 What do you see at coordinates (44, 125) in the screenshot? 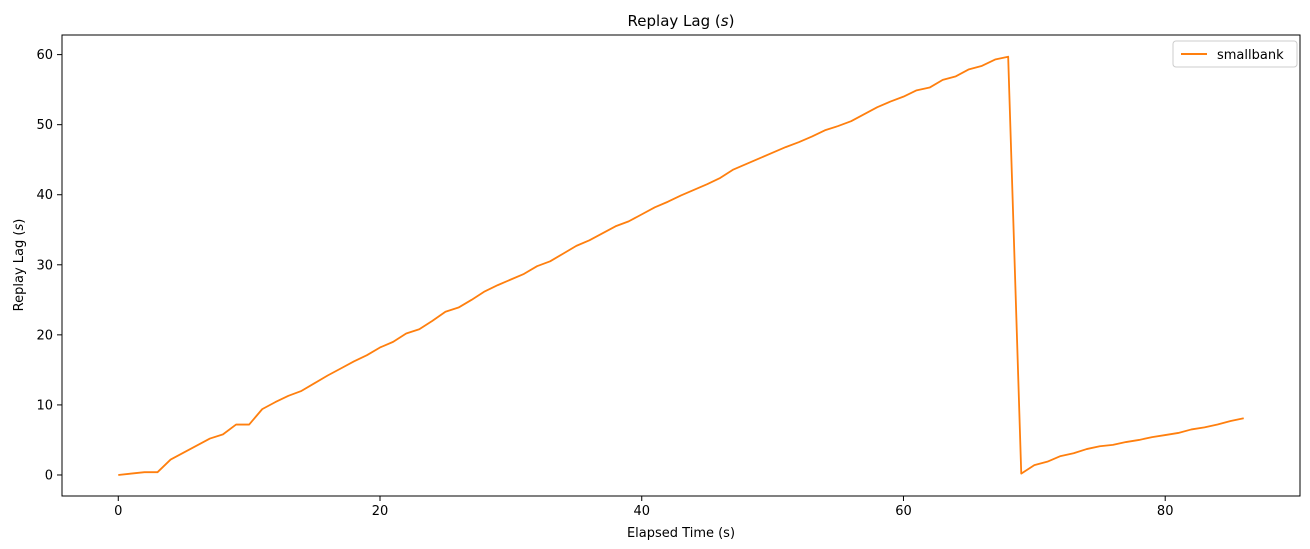
I see `y-tick-label: 50` at bounding box center [44, 125].